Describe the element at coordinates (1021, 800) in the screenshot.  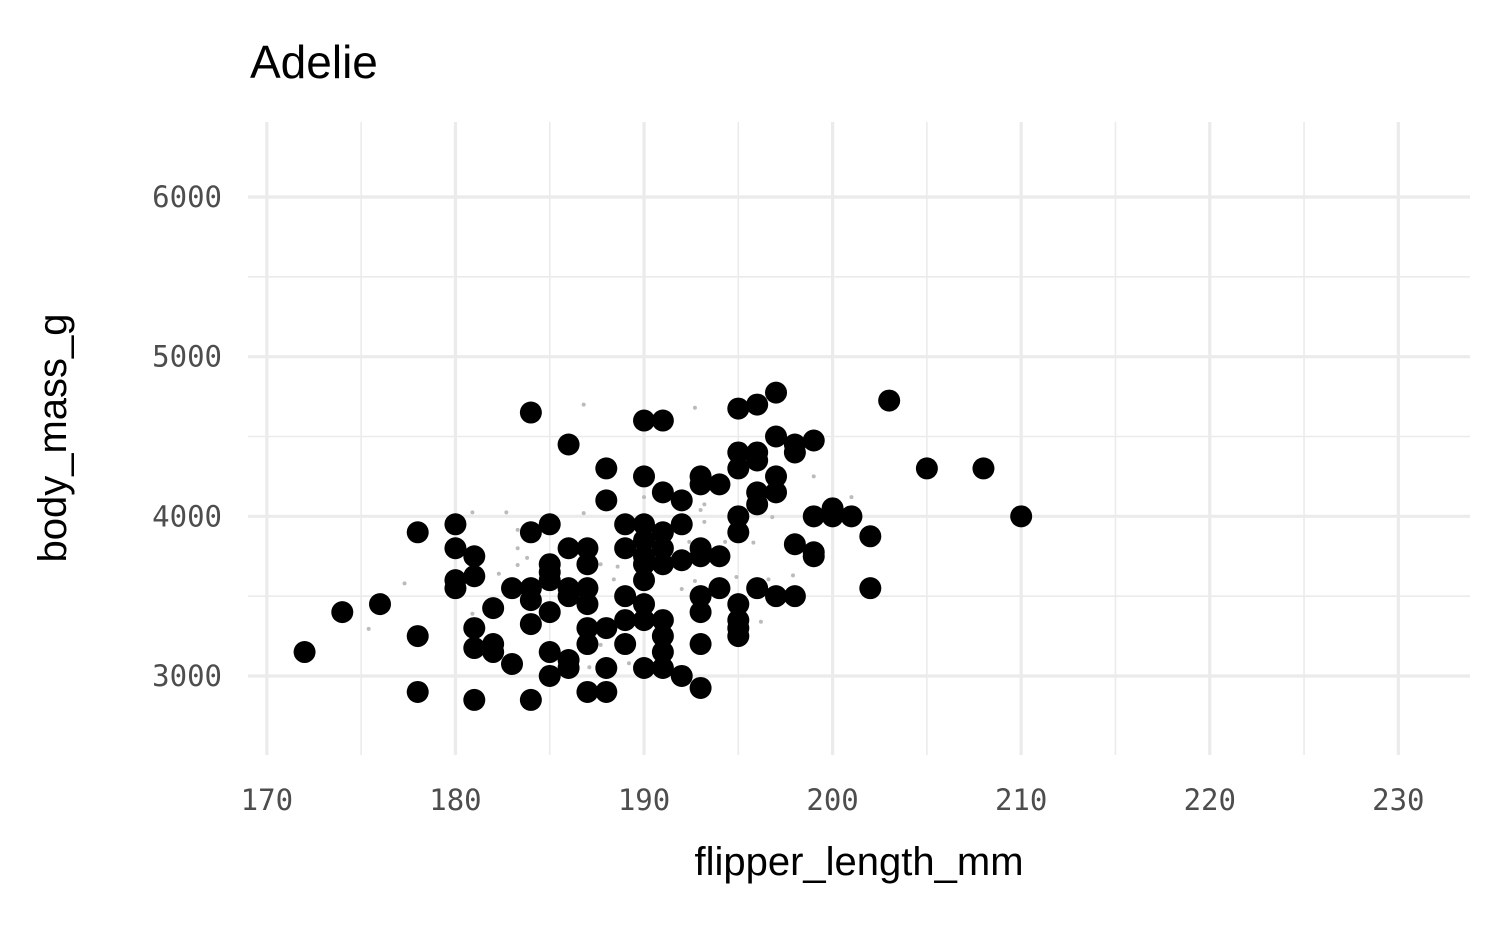
I see `x-tick-label: 210` at that location.